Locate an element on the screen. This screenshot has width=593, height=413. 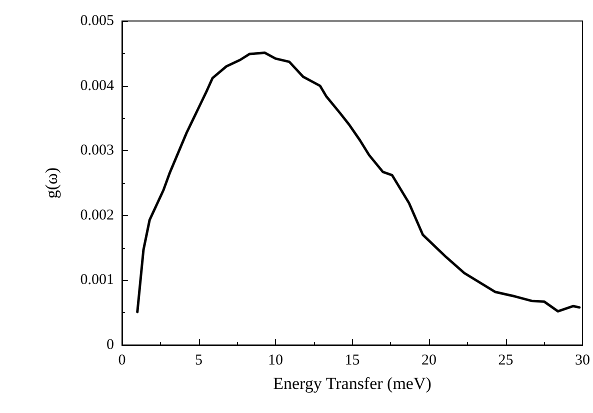
x-axis-title: Energy Transfer (meV) is located at coordinates (352, 383).